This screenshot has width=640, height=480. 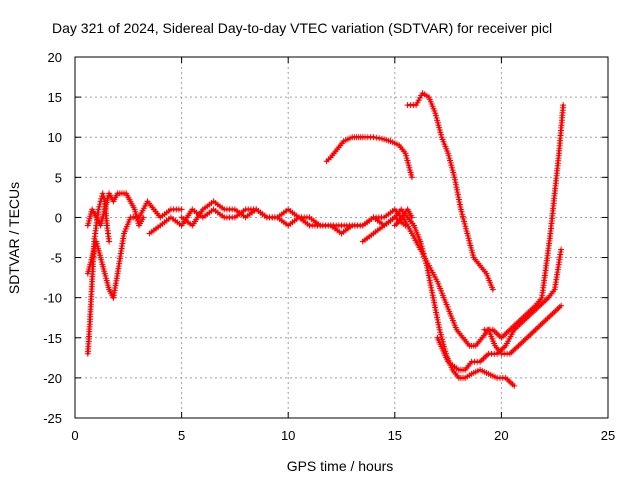 What do you see at coordinates (340, 466) in the screenshot?
I see `x-axis-label: GPS time / hours` at bounding box center [340, 466].